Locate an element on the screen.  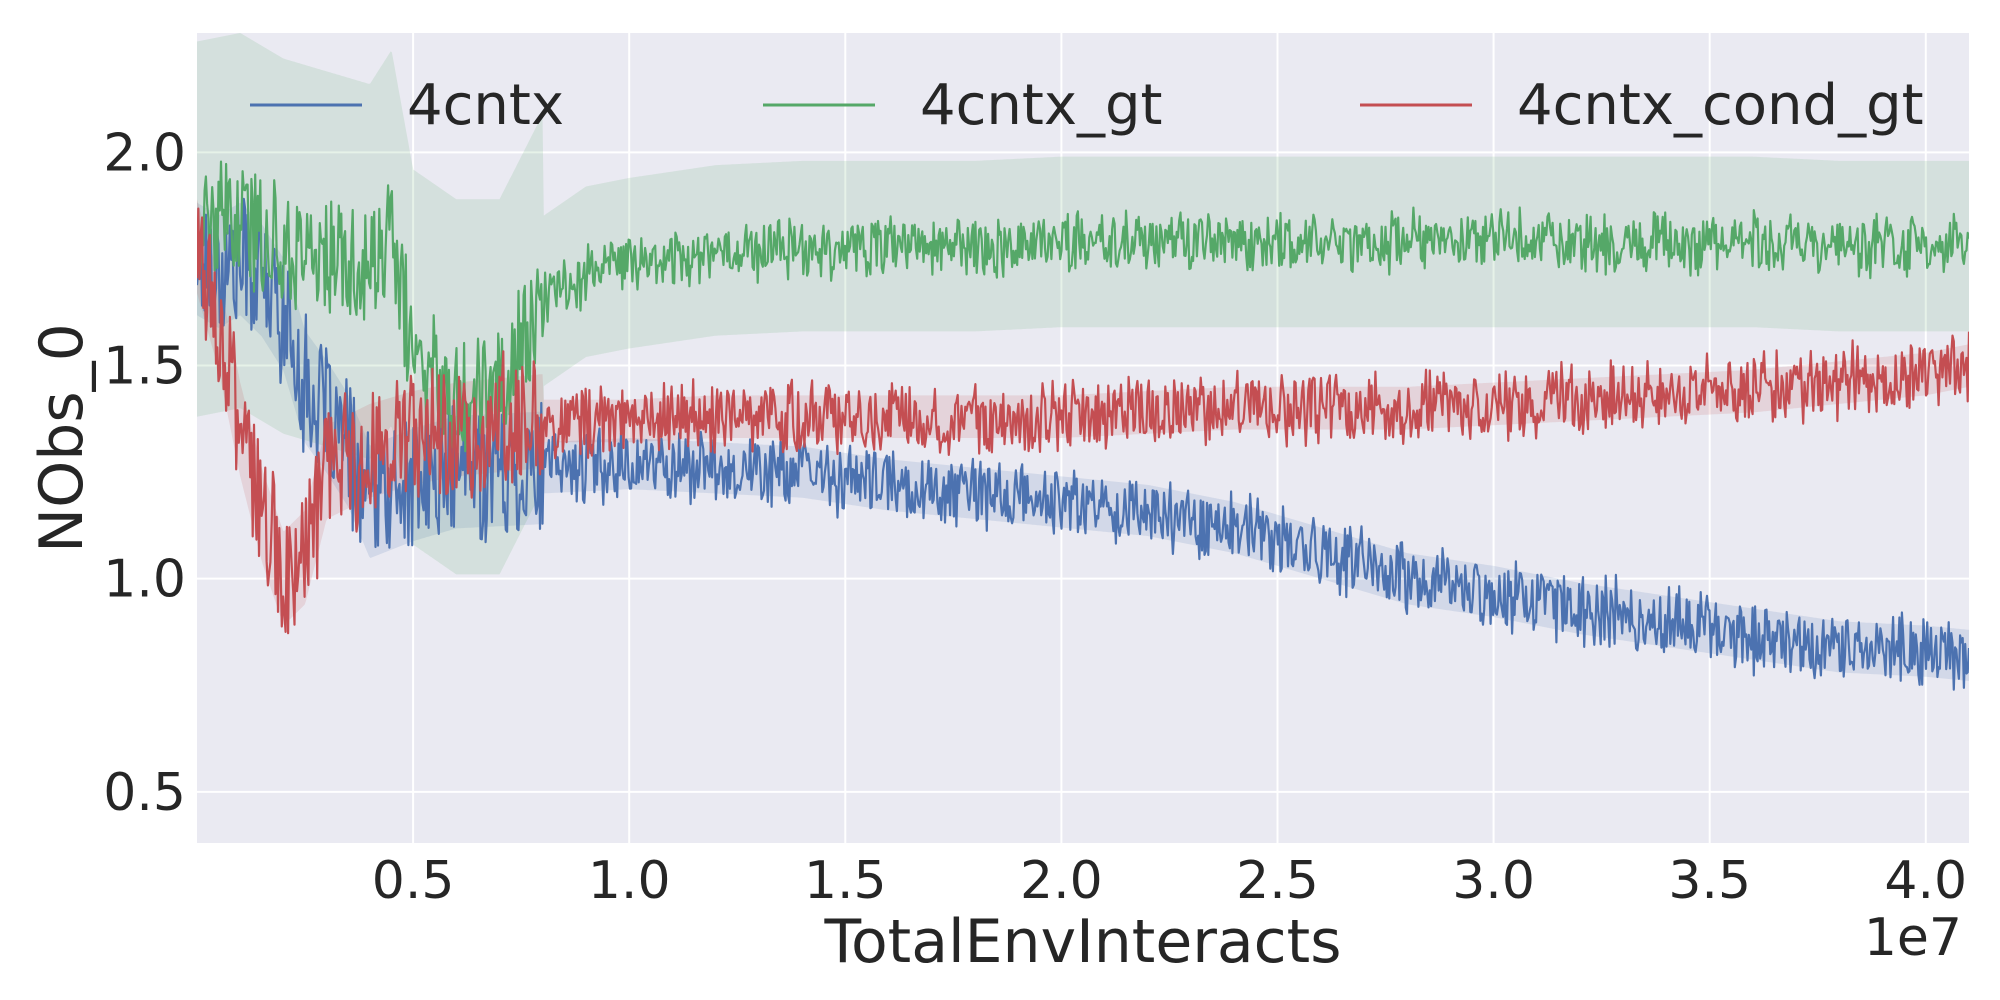
y-tick-label: 2.0 is located at coordinates (144, 153).